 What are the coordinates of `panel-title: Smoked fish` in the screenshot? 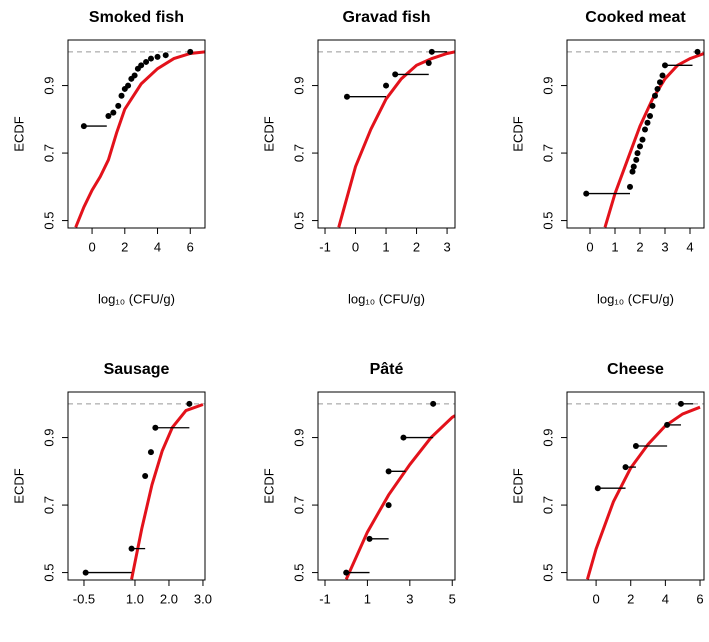 It's located at (136, 17).